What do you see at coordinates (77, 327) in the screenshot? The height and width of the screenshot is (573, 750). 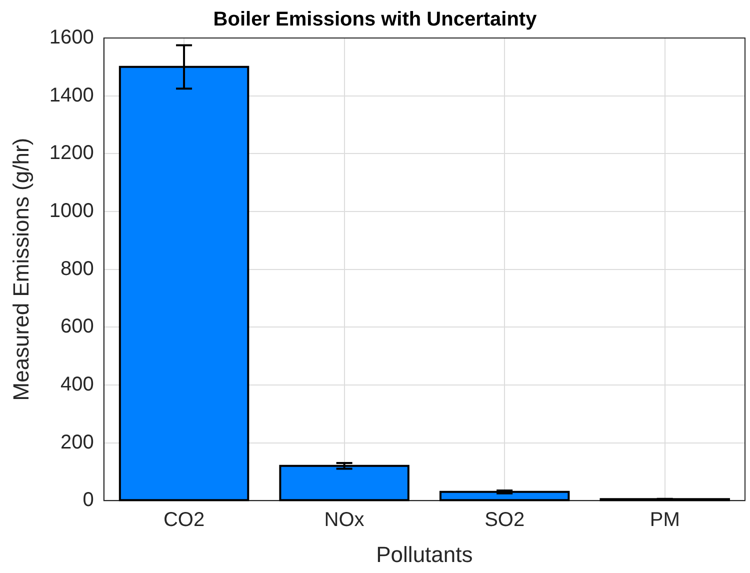 I see `y-tick-label: 600` at bounding box center [77, 327].